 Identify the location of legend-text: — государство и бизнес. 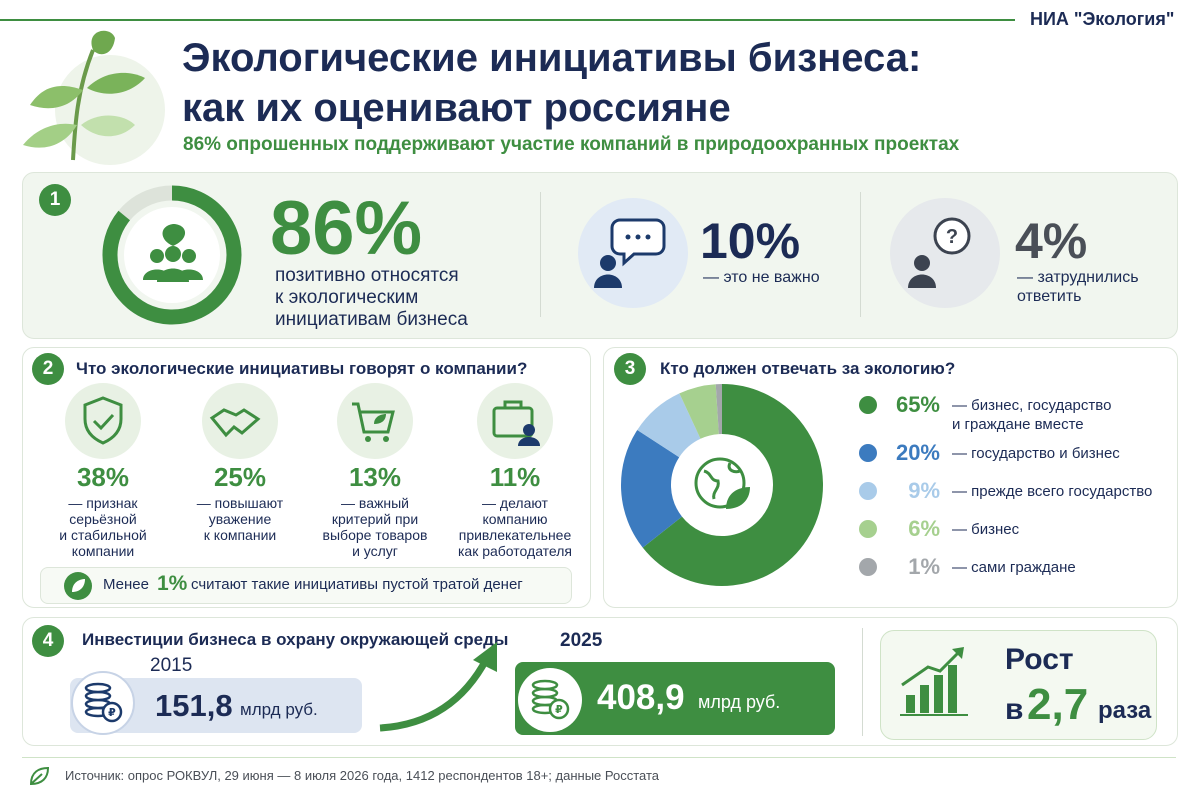
(1036, 453).